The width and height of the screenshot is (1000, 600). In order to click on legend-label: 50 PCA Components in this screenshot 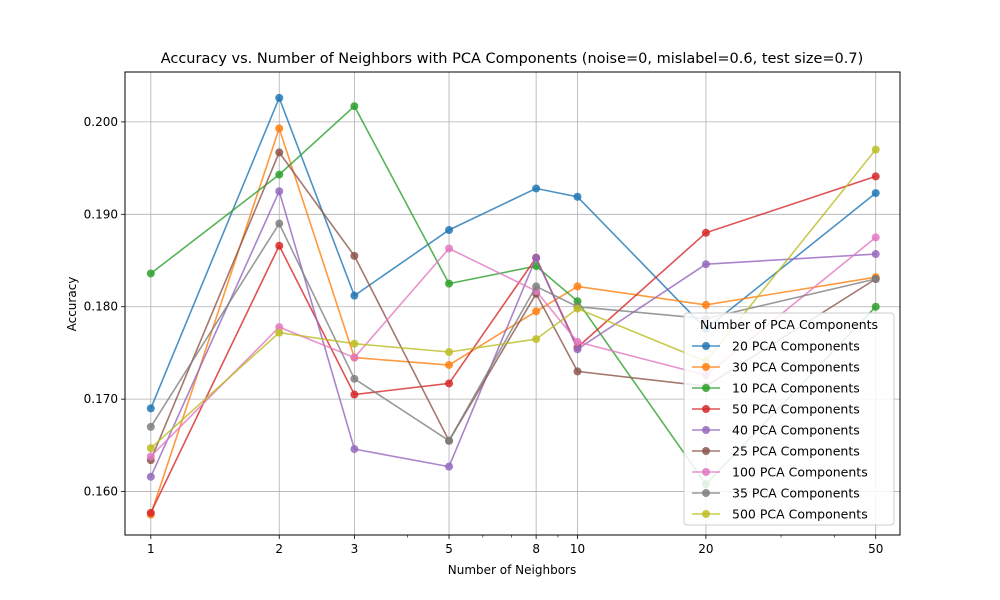, I will do `click(796, 409)`.